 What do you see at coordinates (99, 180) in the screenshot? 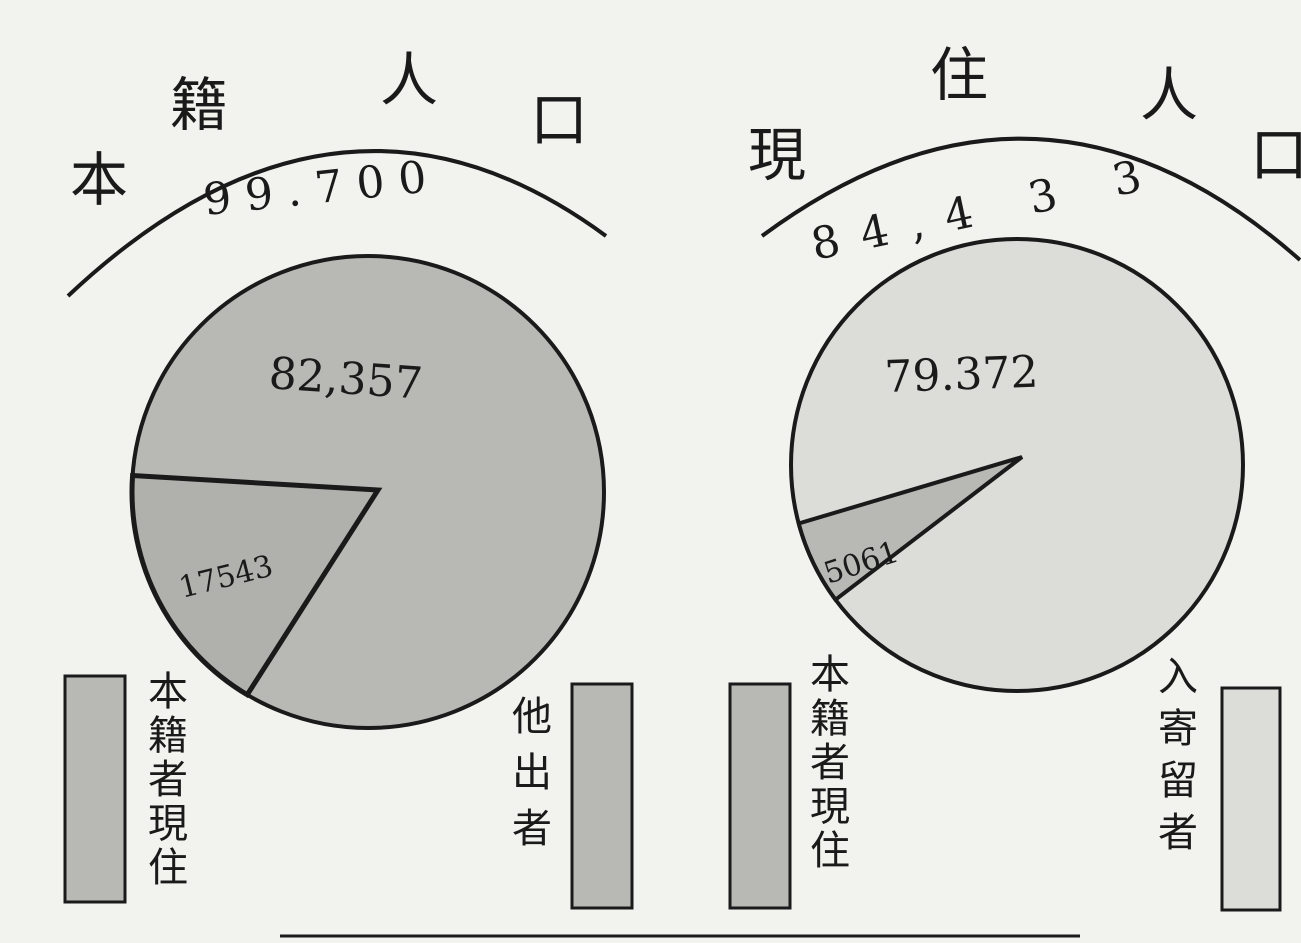
I see `left-title-char-1: 本` at bounding box center [99, 180].